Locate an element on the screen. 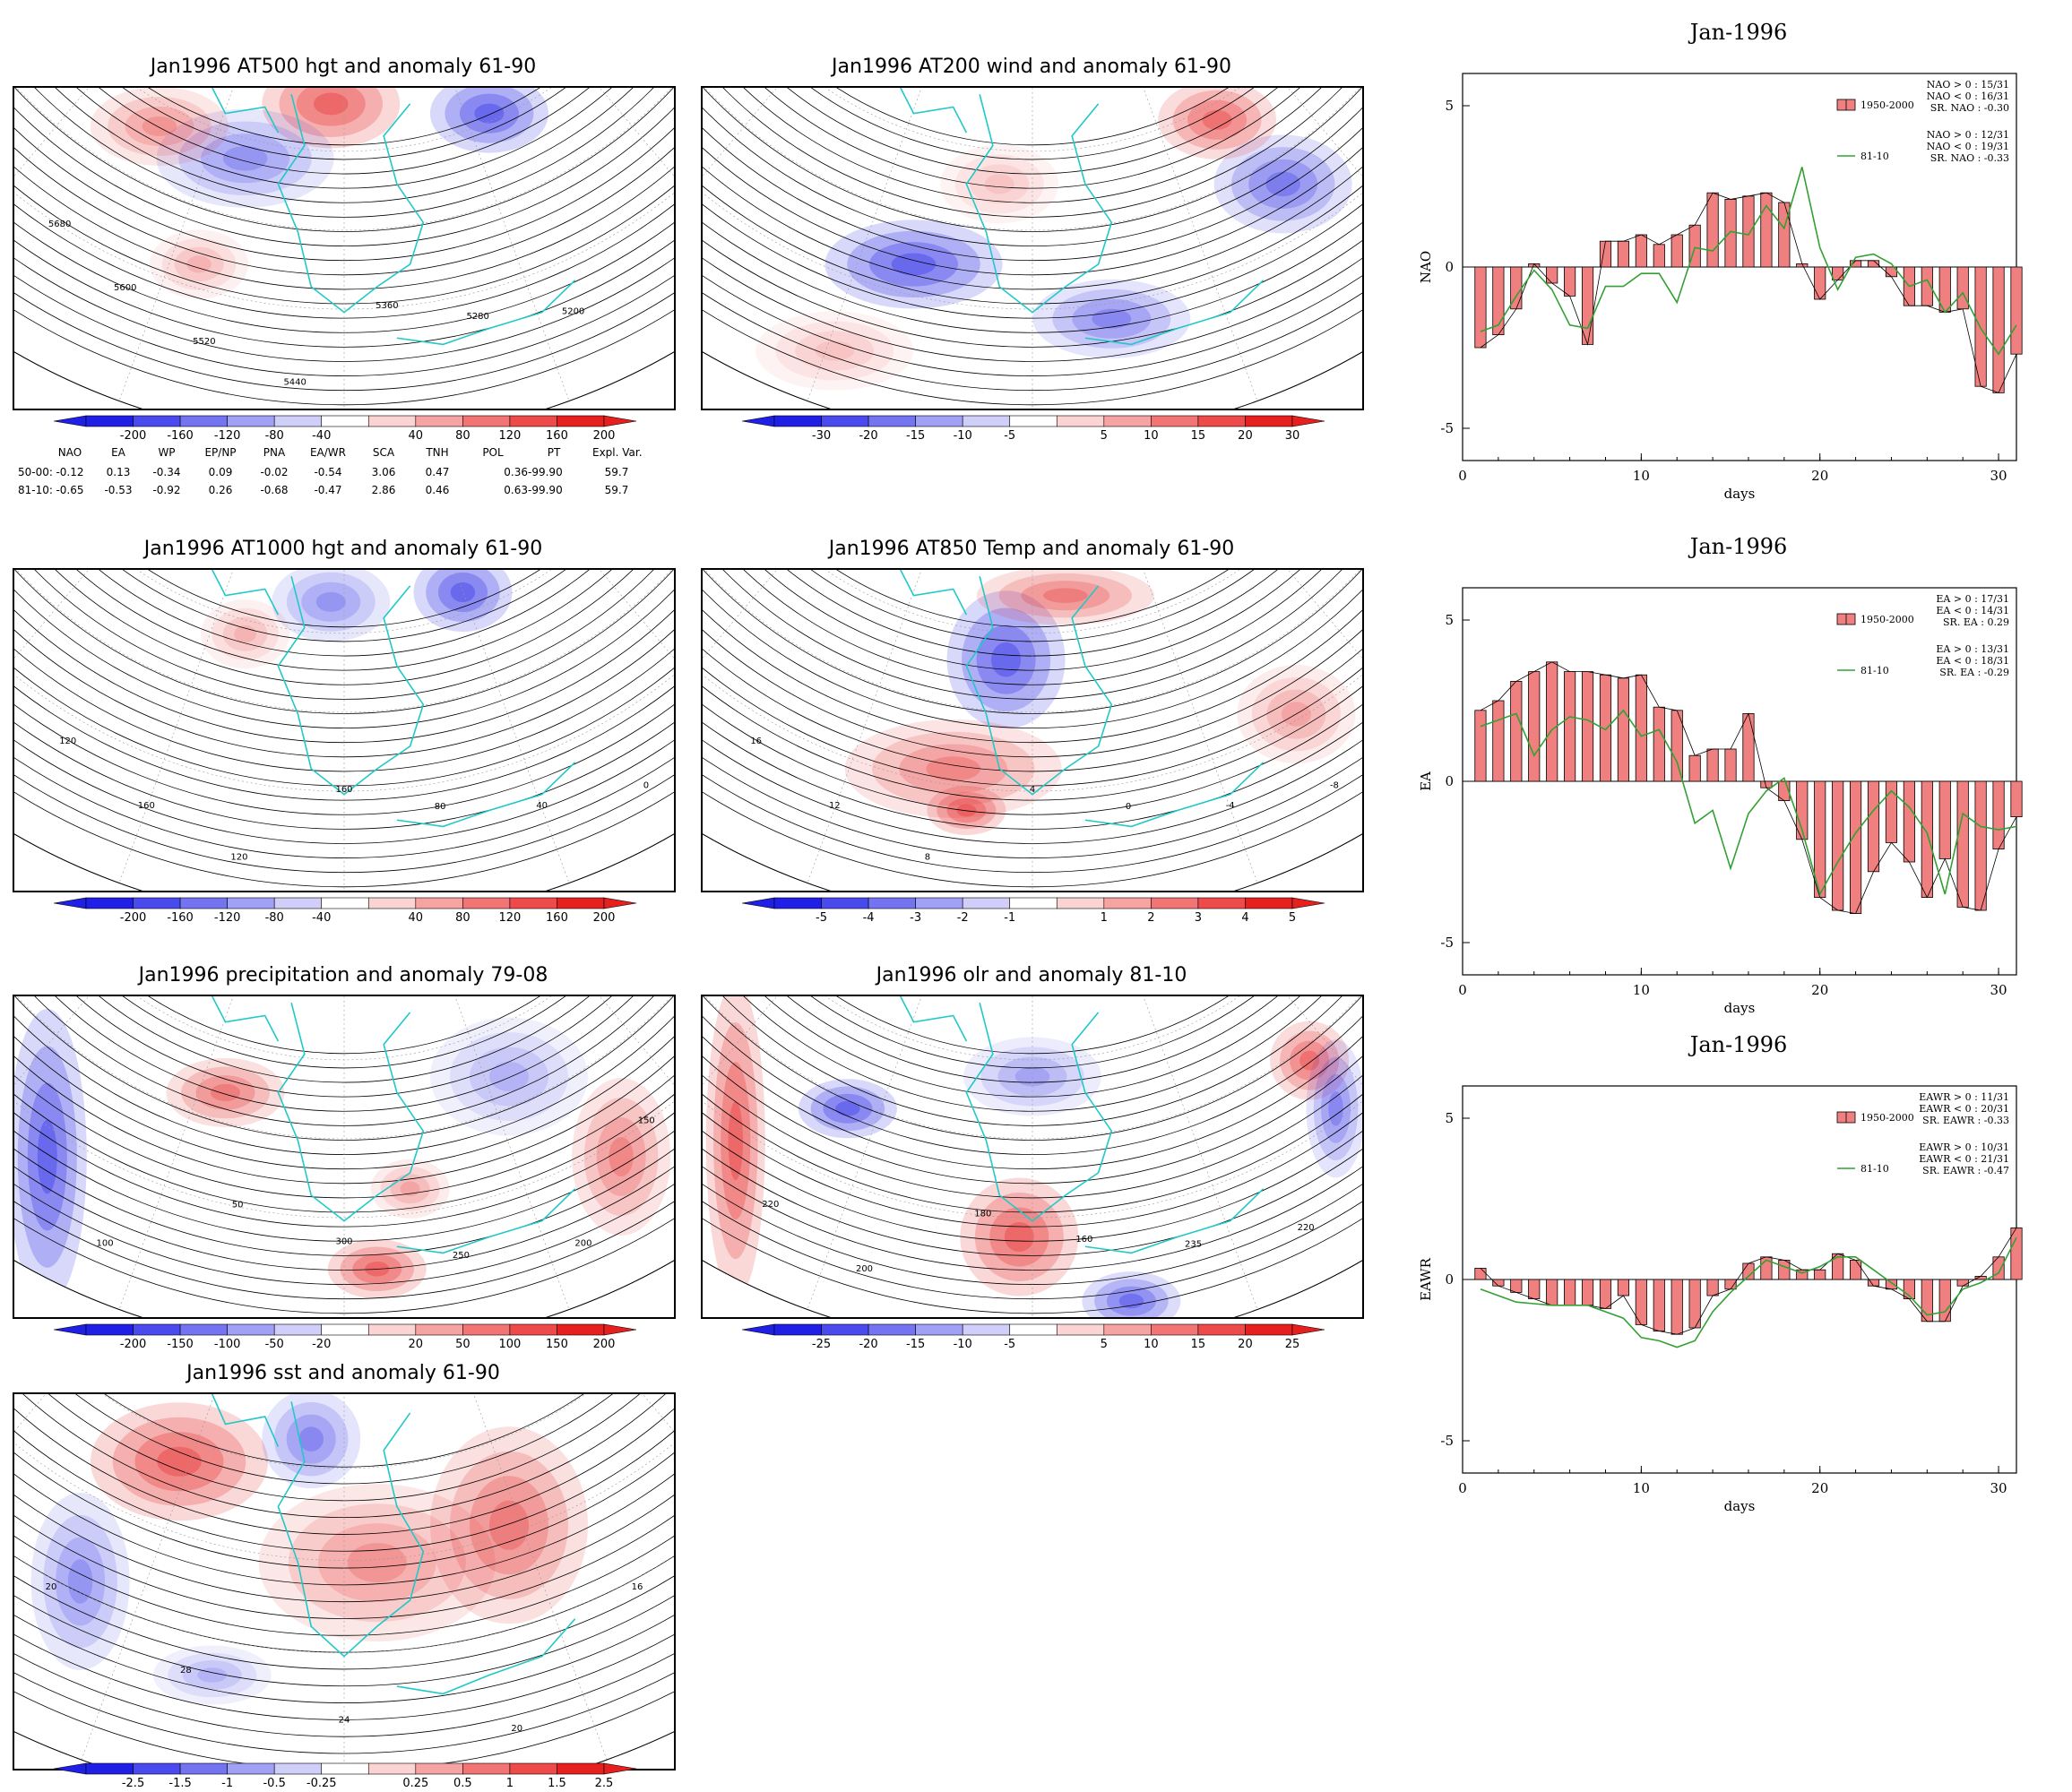  legend-stat: EAWR > 0 : 11/31 is located at coordinates (1964, 1097).